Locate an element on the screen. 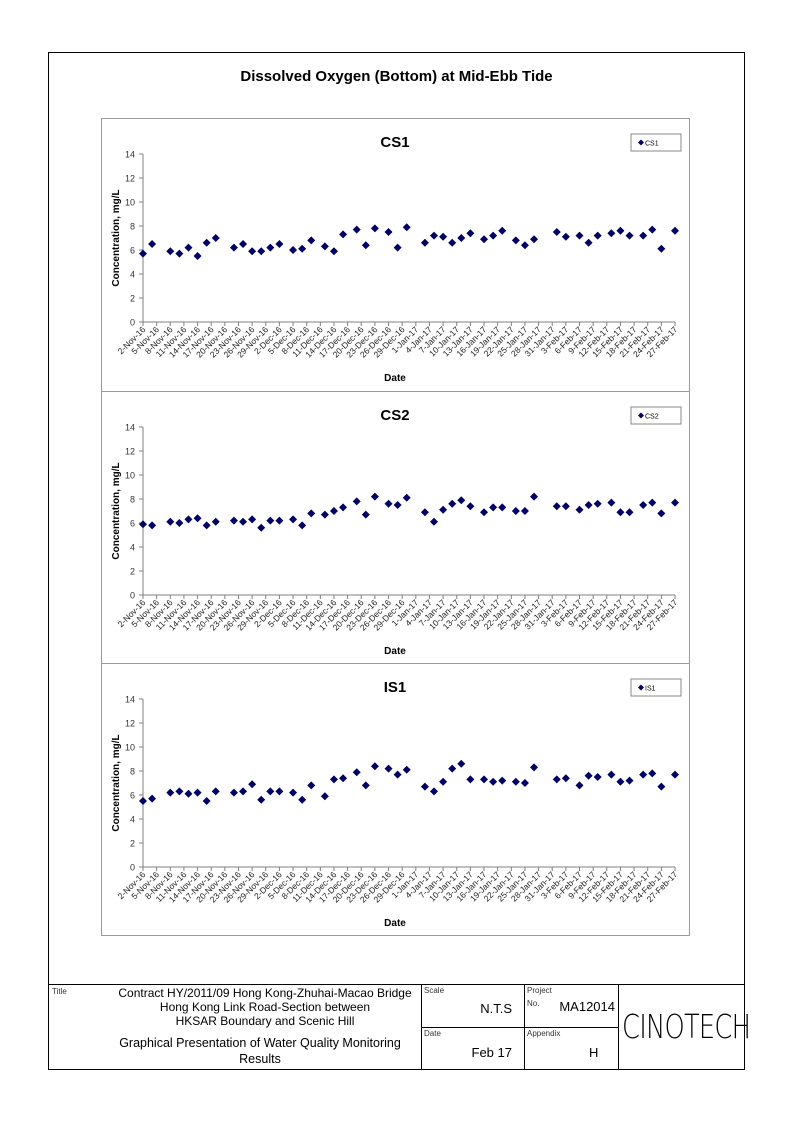 Image resolution: width=793 pixels, height=1123 pixels. project-number: MA12014 is located at coordinates (587, 1006).